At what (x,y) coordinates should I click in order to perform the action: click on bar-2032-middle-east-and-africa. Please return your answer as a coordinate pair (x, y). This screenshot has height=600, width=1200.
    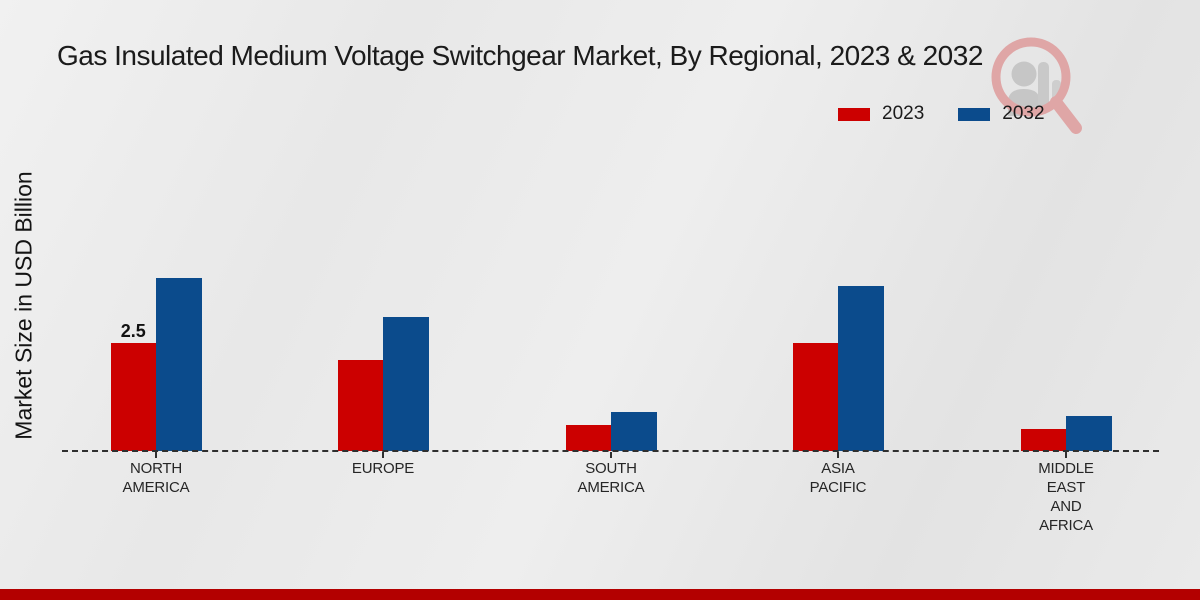
    Looking at the image, I should click on (1089, 433).